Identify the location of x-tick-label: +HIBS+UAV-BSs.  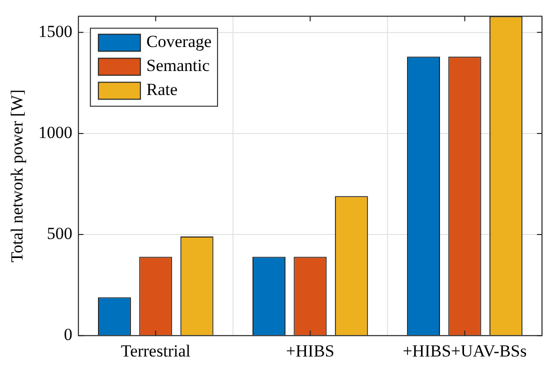
(464, 350).